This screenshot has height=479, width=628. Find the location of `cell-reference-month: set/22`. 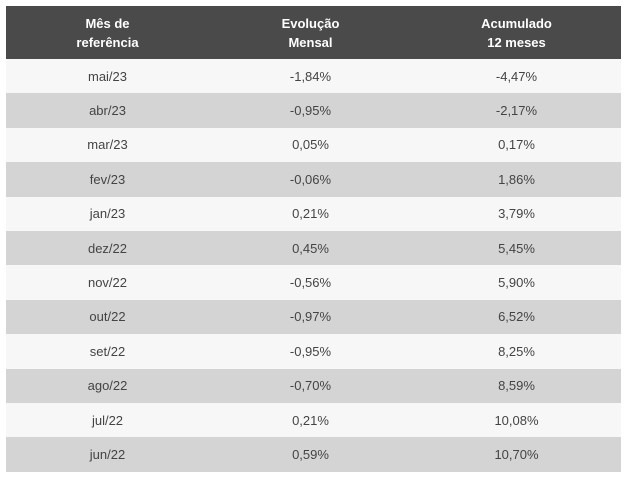

cell-reference-month: set/22 is located at coordinates (107, 351).